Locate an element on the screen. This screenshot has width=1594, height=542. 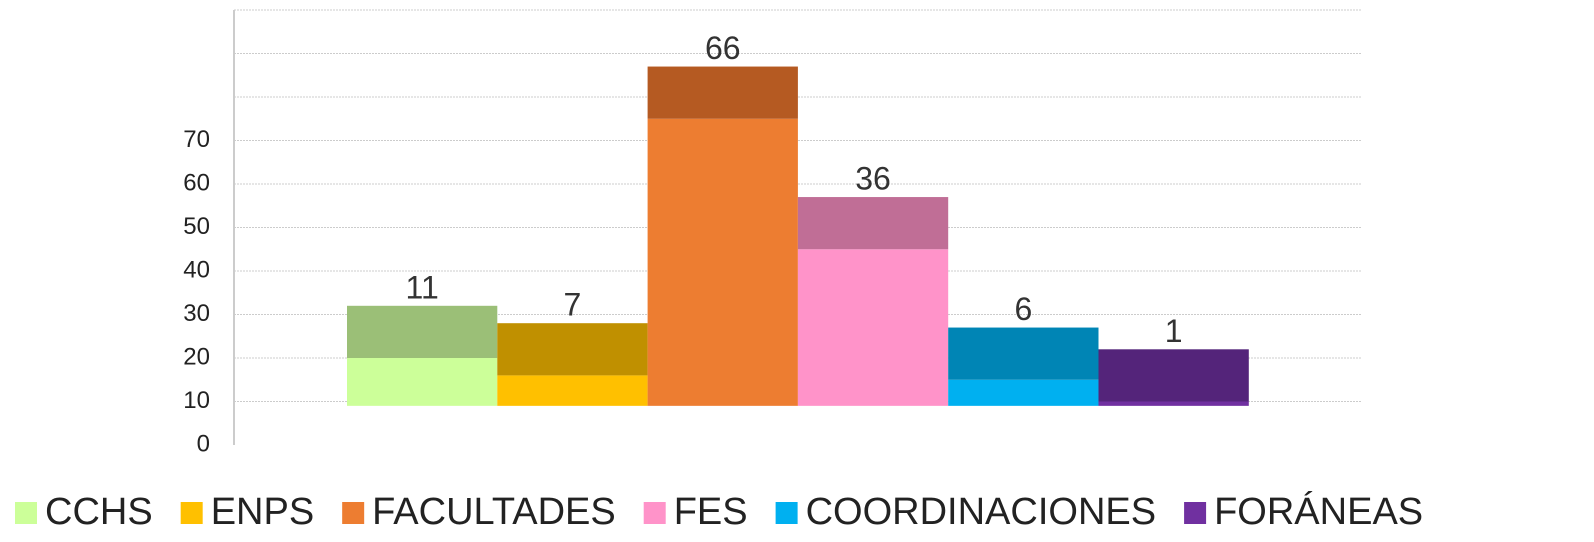
y-tick-label: 10 is located at coordinates (196, 400).